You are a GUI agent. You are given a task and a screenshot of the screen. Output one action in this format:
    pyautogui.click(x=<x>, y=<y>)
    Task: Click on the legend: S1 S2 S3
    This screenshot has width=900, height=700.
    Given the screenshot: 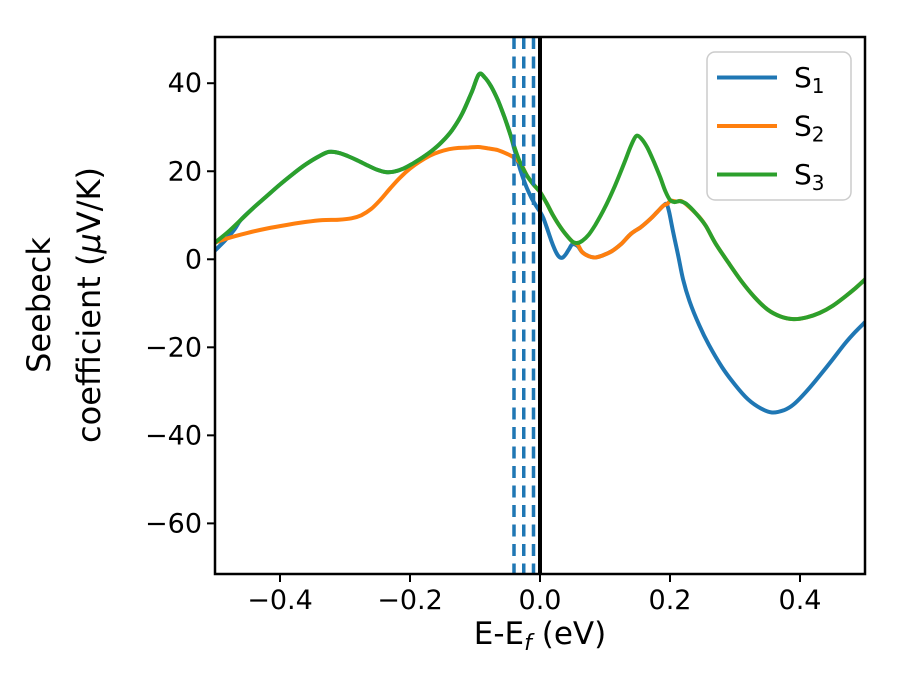 What is the action you would take?
    pyautogui.click(x=779, y=126)
    